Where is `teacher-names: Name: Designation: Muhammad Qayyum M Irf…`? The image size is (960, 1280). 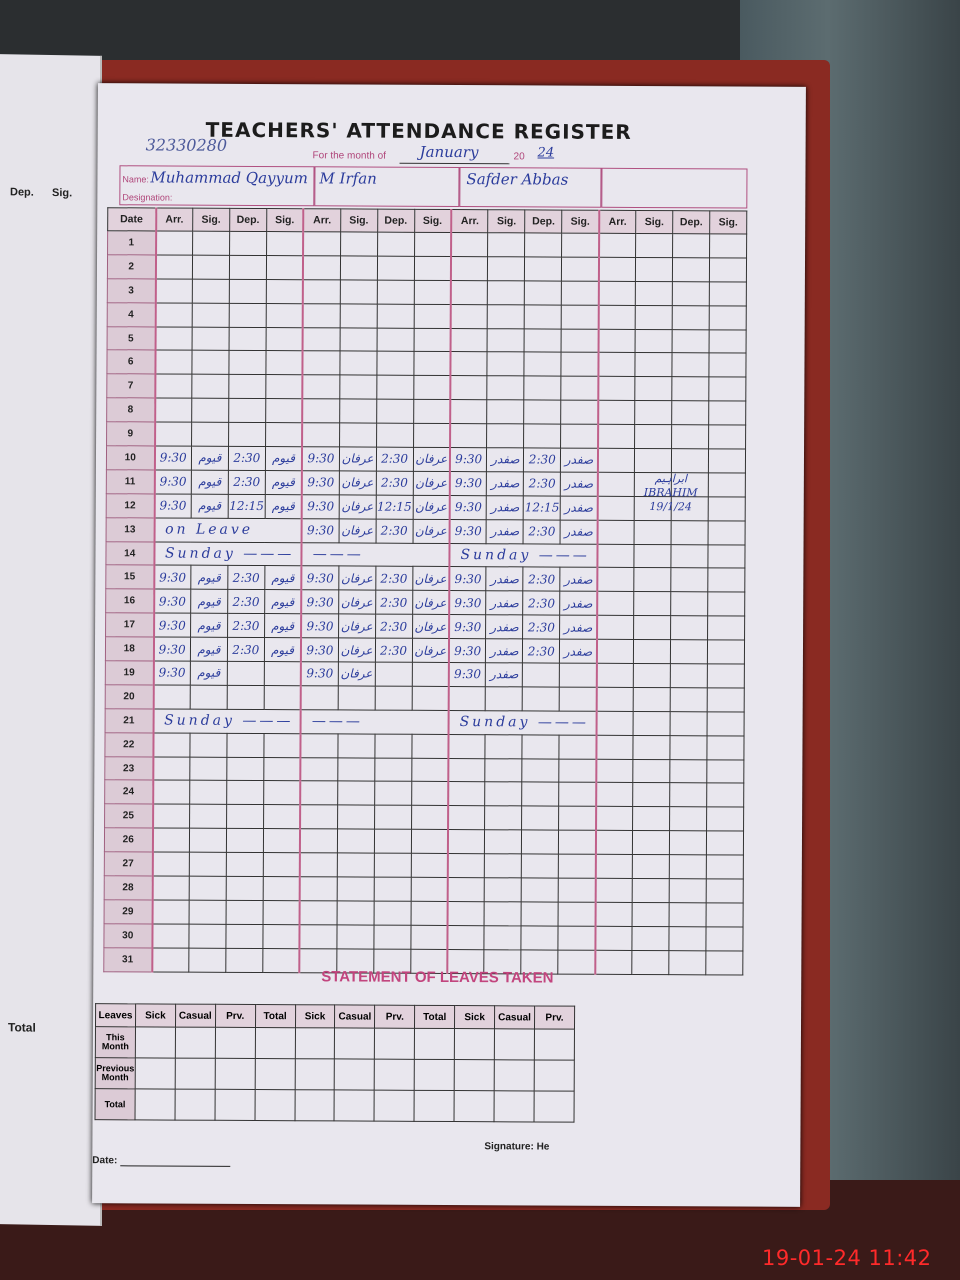 teacher-names: Name: Designation: Muhammad Qayyum M Irf… is located at coordinates (433, 187).